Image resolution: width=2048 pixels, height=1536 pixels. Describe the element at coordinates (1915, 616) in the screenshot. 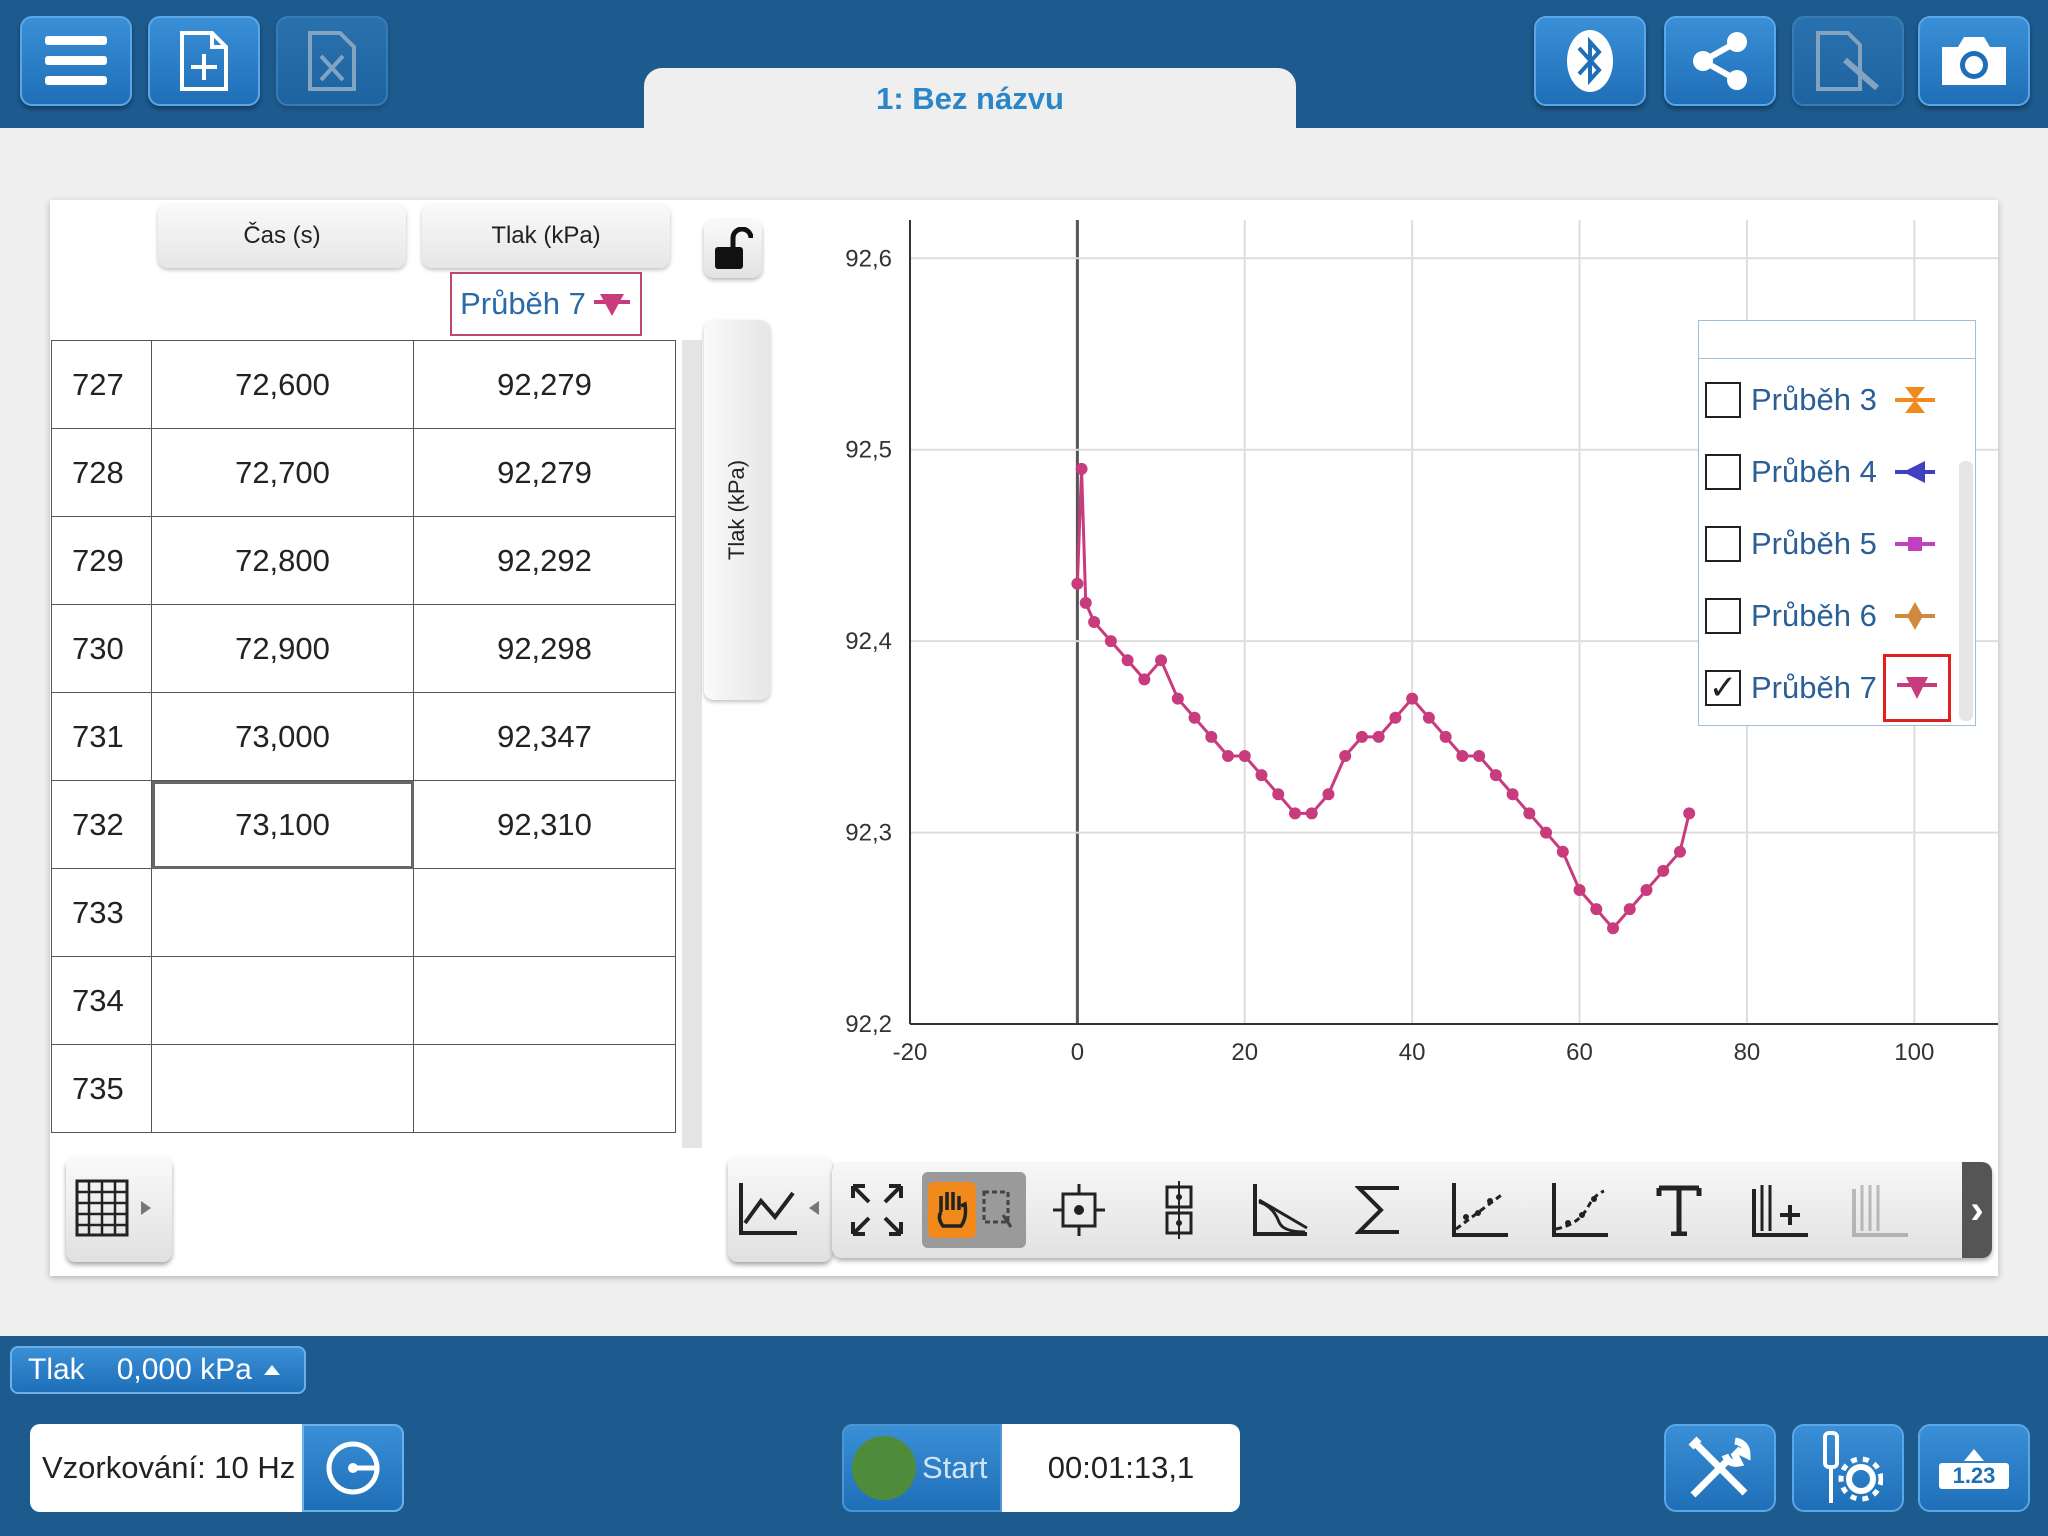

I see `diamond-marker-icon` at that location.